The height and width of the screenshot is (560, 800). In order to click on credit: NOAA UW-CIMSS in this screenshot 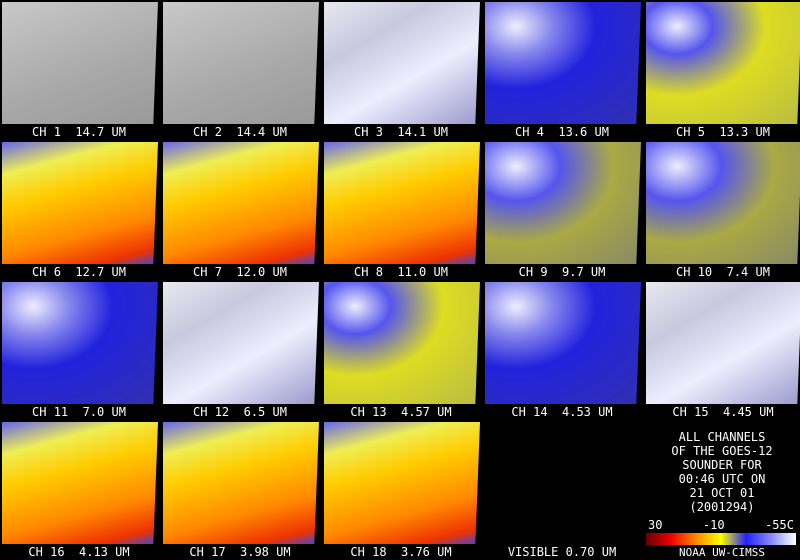, I will do `click(722, 552)`.